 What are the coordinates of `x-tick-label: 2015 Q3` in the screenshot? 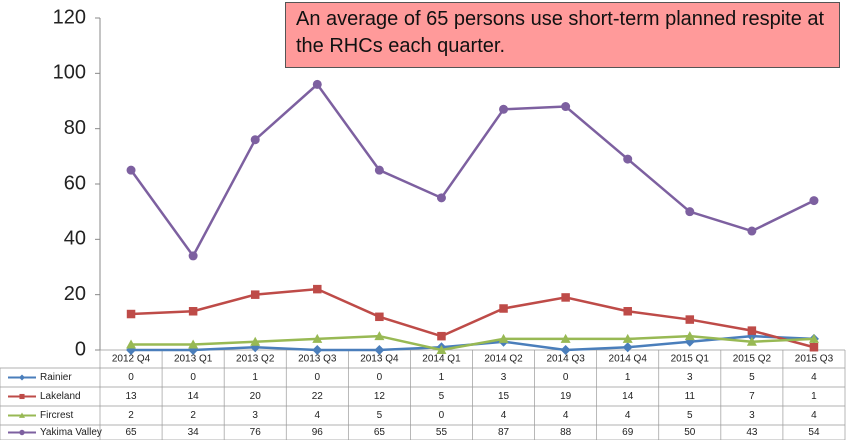 It's located at (814, 359).